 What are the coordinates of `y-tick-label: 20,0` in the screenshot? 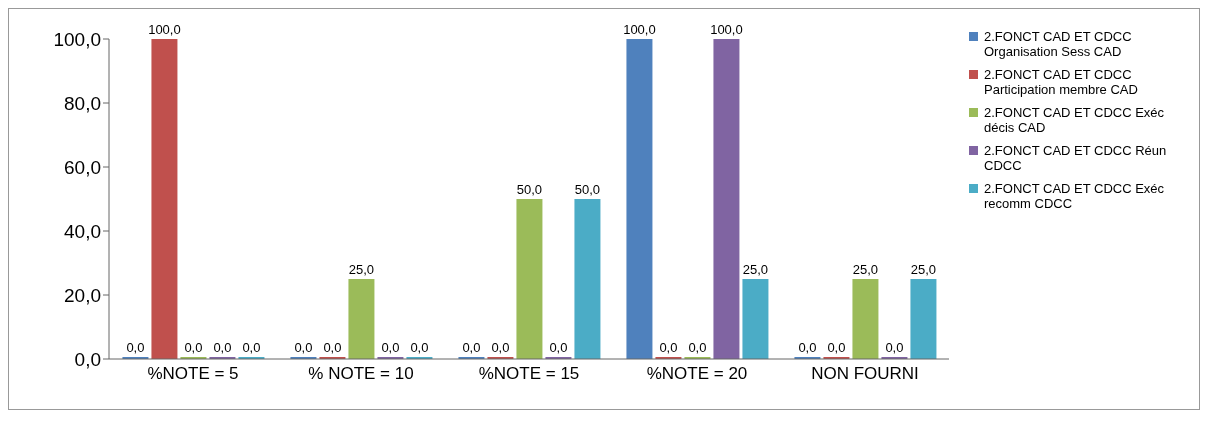 It's located at (82, 295).